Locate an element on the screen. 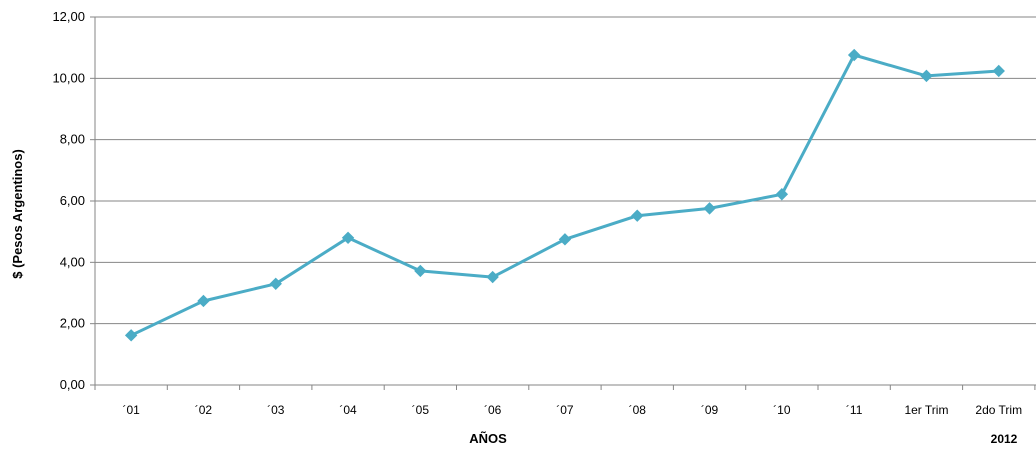 The width and height of the screenshot is (1036, 452). y-tick-label: 8,00 is located at coordinates (72, 139).